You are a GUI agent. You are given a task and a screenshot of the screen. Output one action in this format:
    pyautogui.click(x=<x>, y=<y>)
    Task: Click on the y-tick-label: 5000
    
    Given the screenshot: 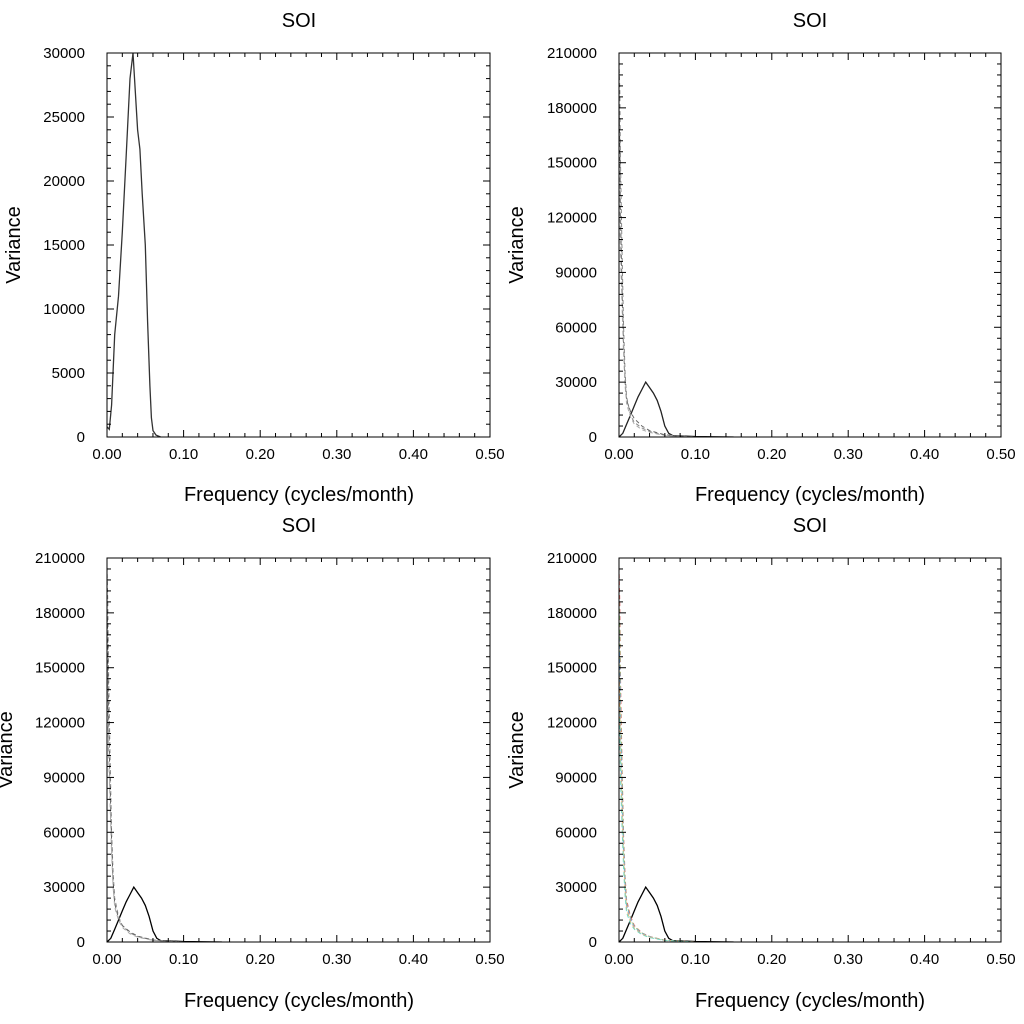 What is the action you would take?
    pyautogui.click(x=68, y=373)
    